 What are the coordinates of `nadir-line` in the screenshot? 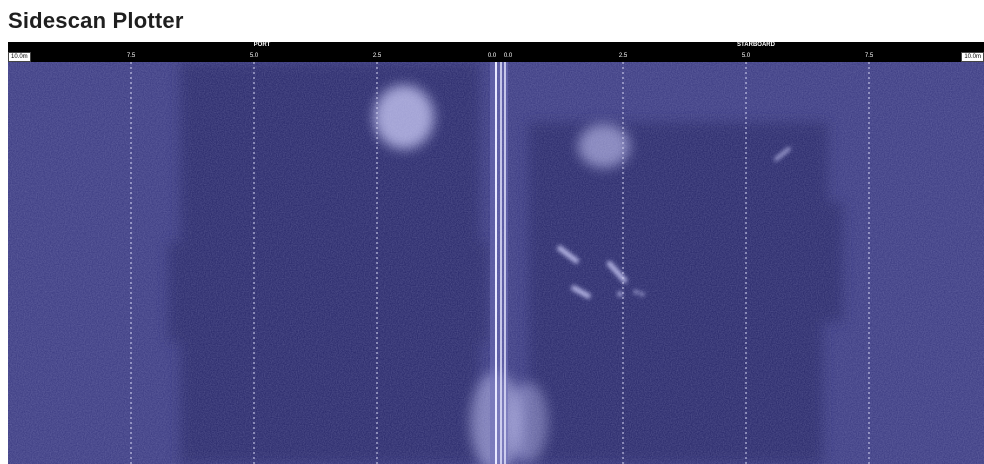 It's located at (499, 263).